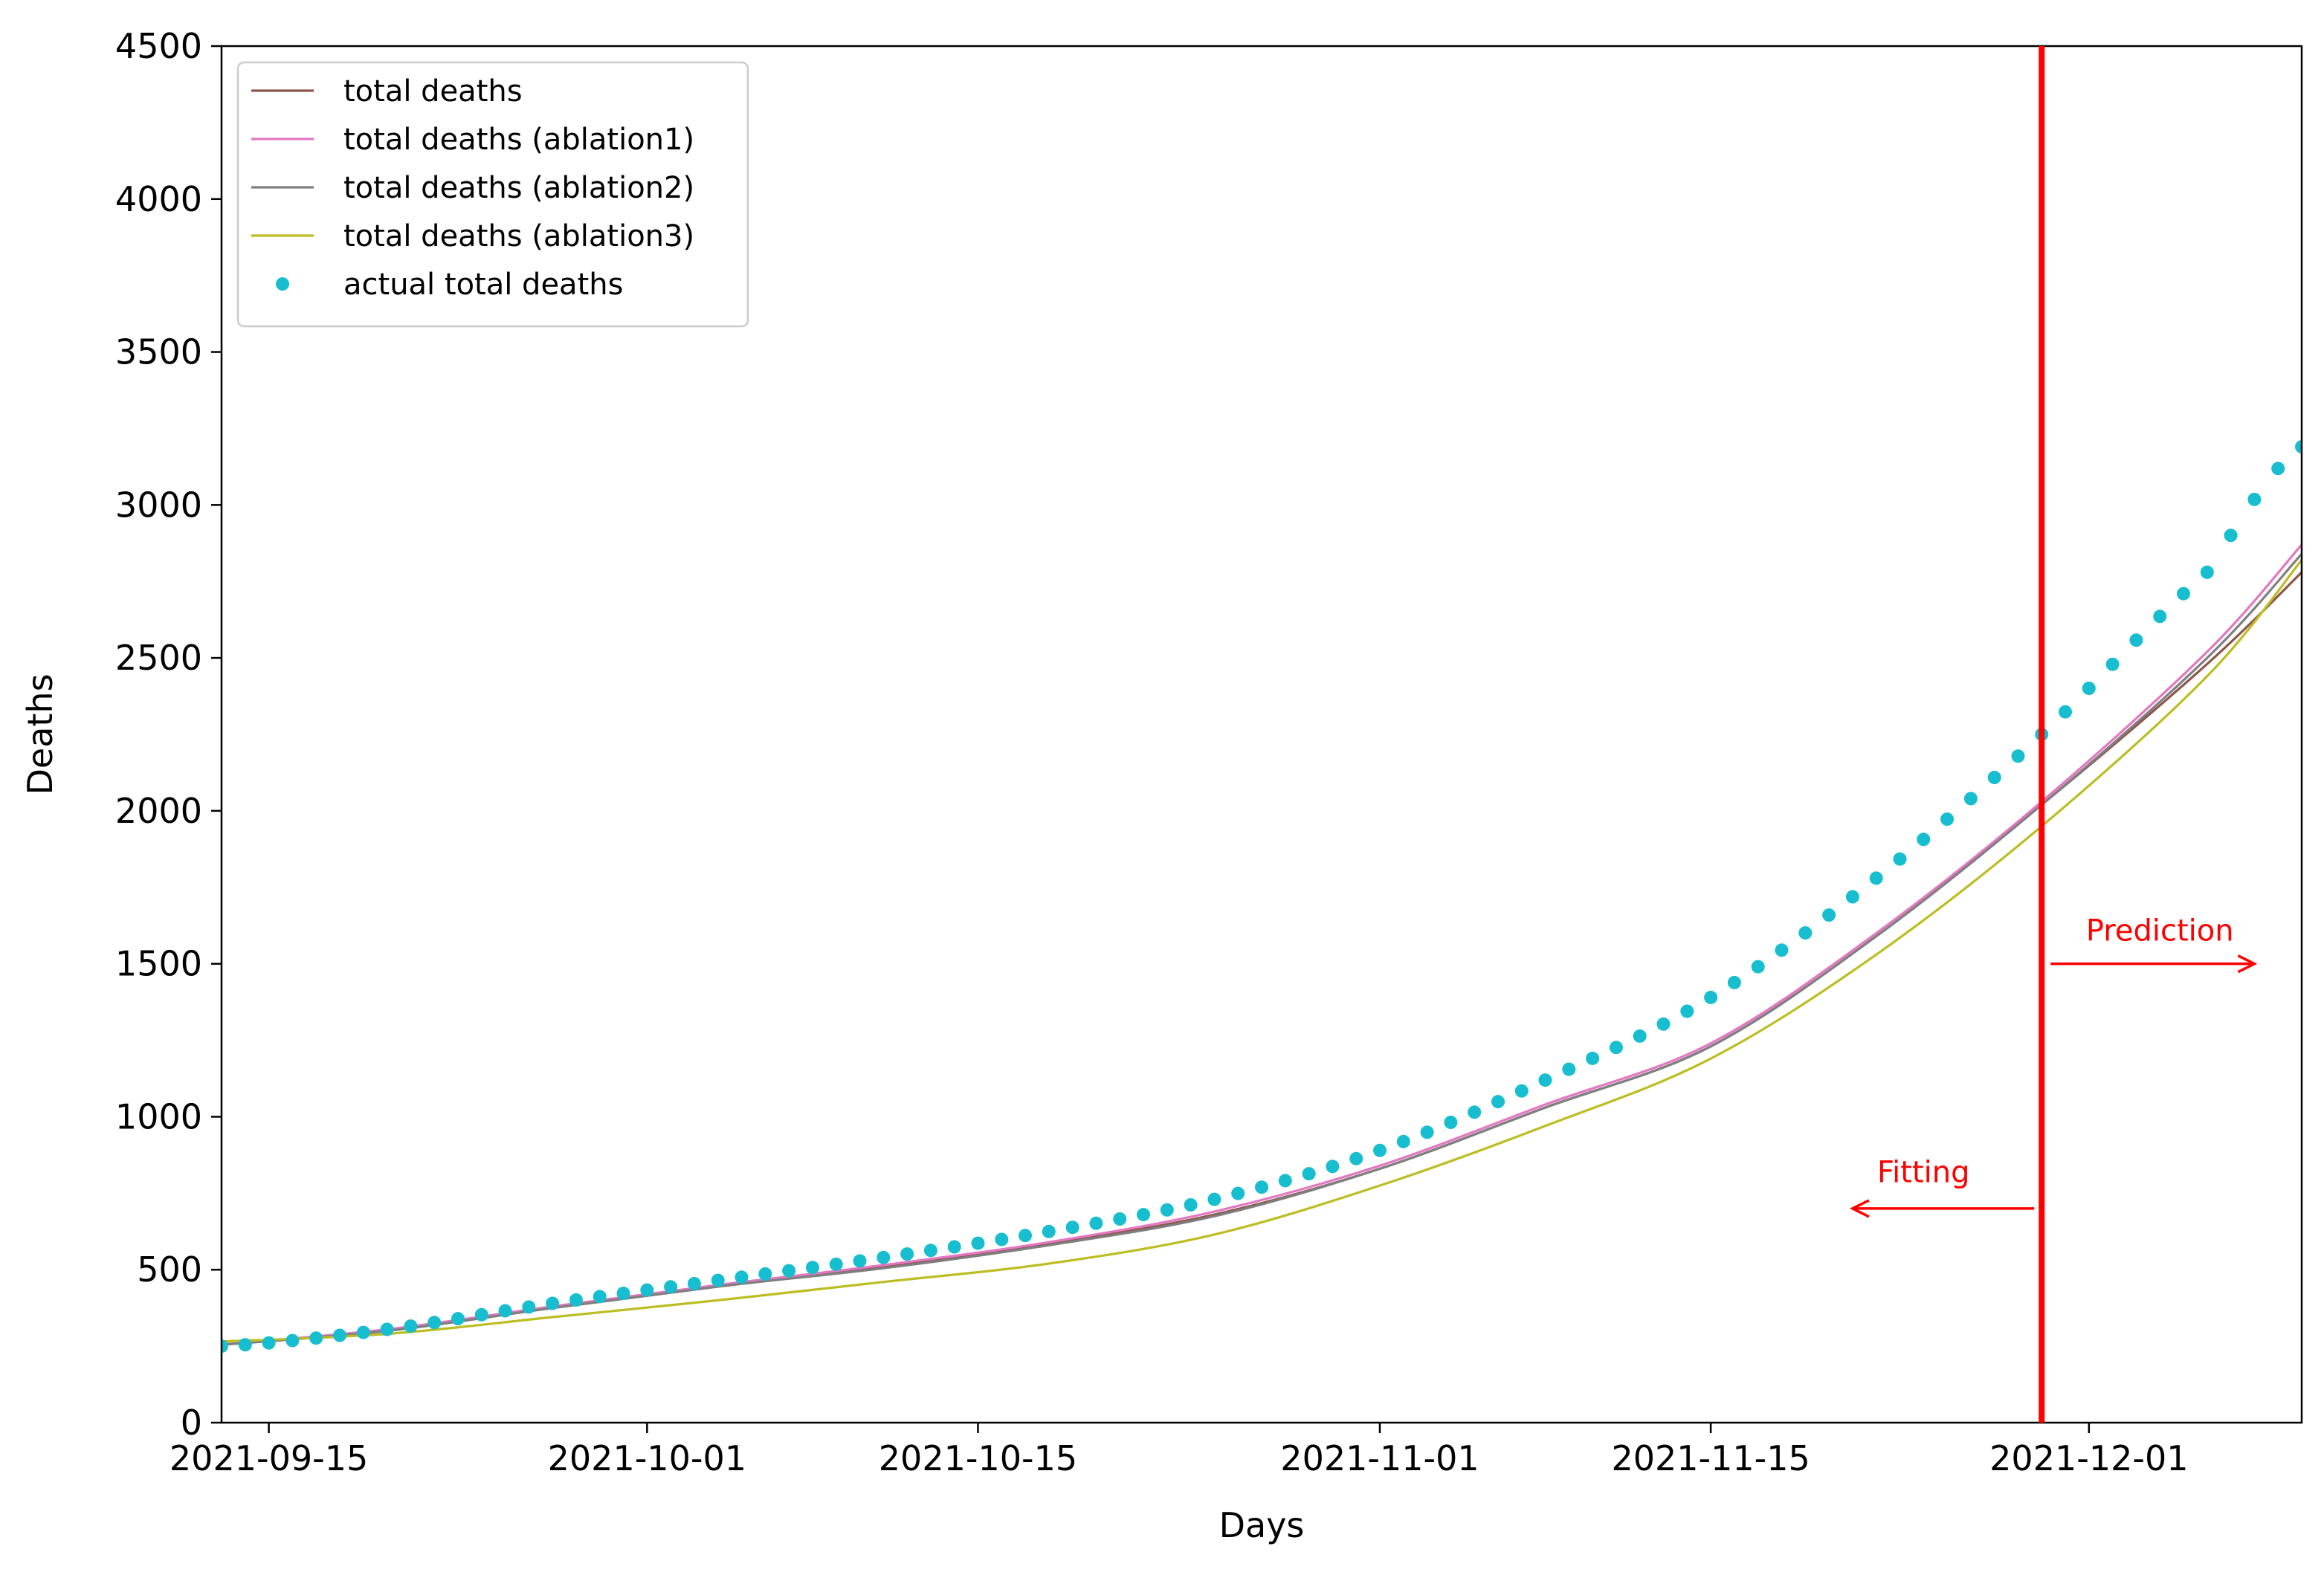 This screenshot has height=1578, width=2324. I want to click on y-tick-label: 1500, so click(158, 964).